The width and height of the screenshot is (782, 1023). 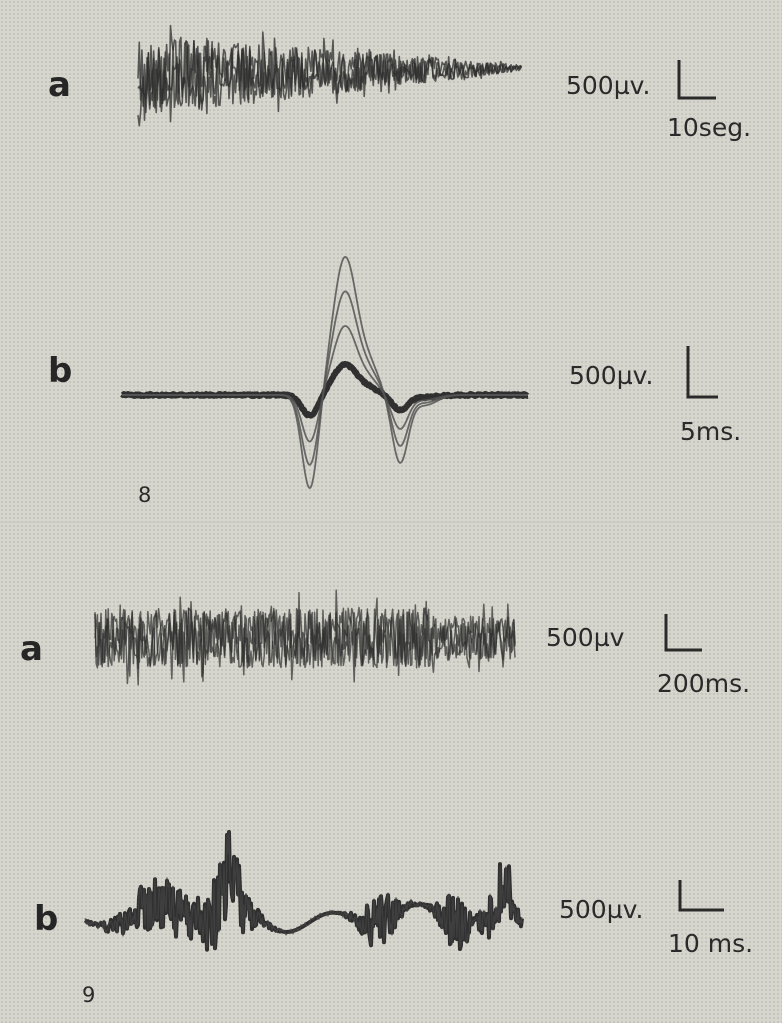 I want to click on time-scale: 5ms., so click(x=710, y=431).